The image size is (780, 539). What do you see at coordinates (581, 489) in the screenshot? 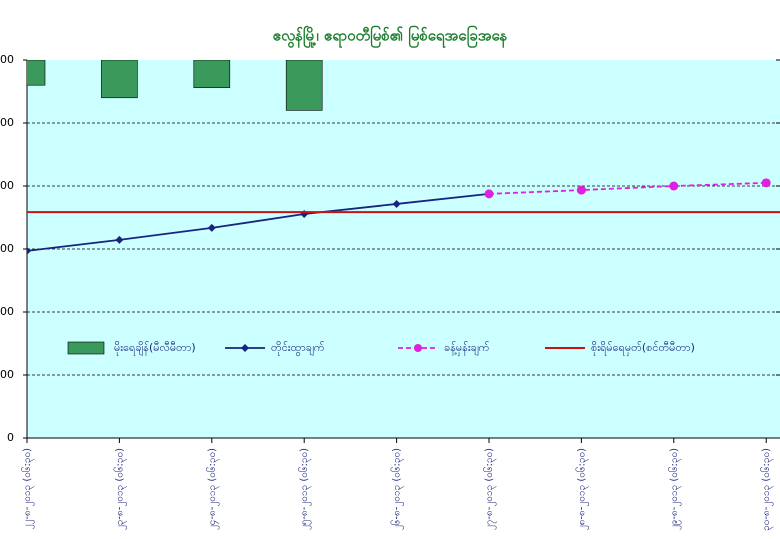
I see `x-tick-label: ၂၈-၈-၂၀၁၃ (၀၆:၃၀)` at bounding box center [581, 489].